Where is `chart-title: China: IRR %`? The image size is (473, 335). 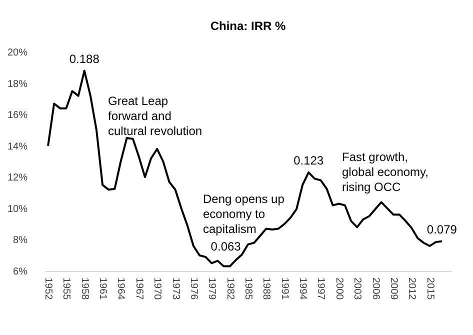 chart-title: China: IRR % is located at coordinates (248, 26).